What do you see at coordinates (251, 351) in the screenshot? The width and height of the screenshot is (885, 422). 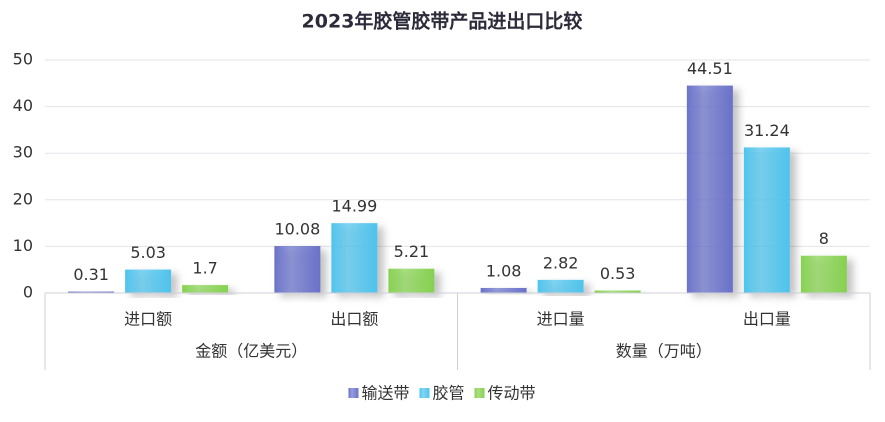 I see `group-label: 金额（亿美元）` at bounding box center [251, 351].